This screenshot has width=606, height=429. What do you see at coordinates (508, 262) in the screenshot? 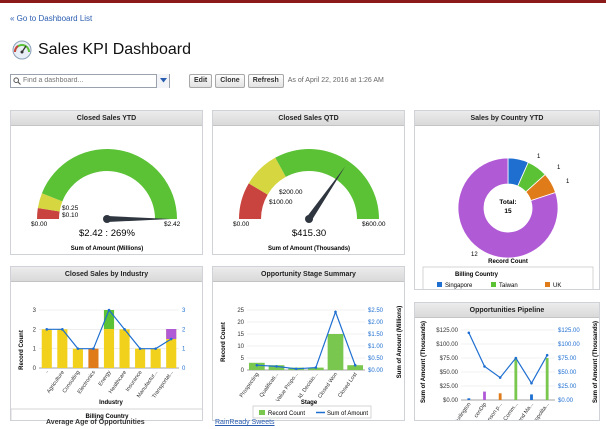
I see `donut-footer: Record Count` at bounding box center [508, 262].